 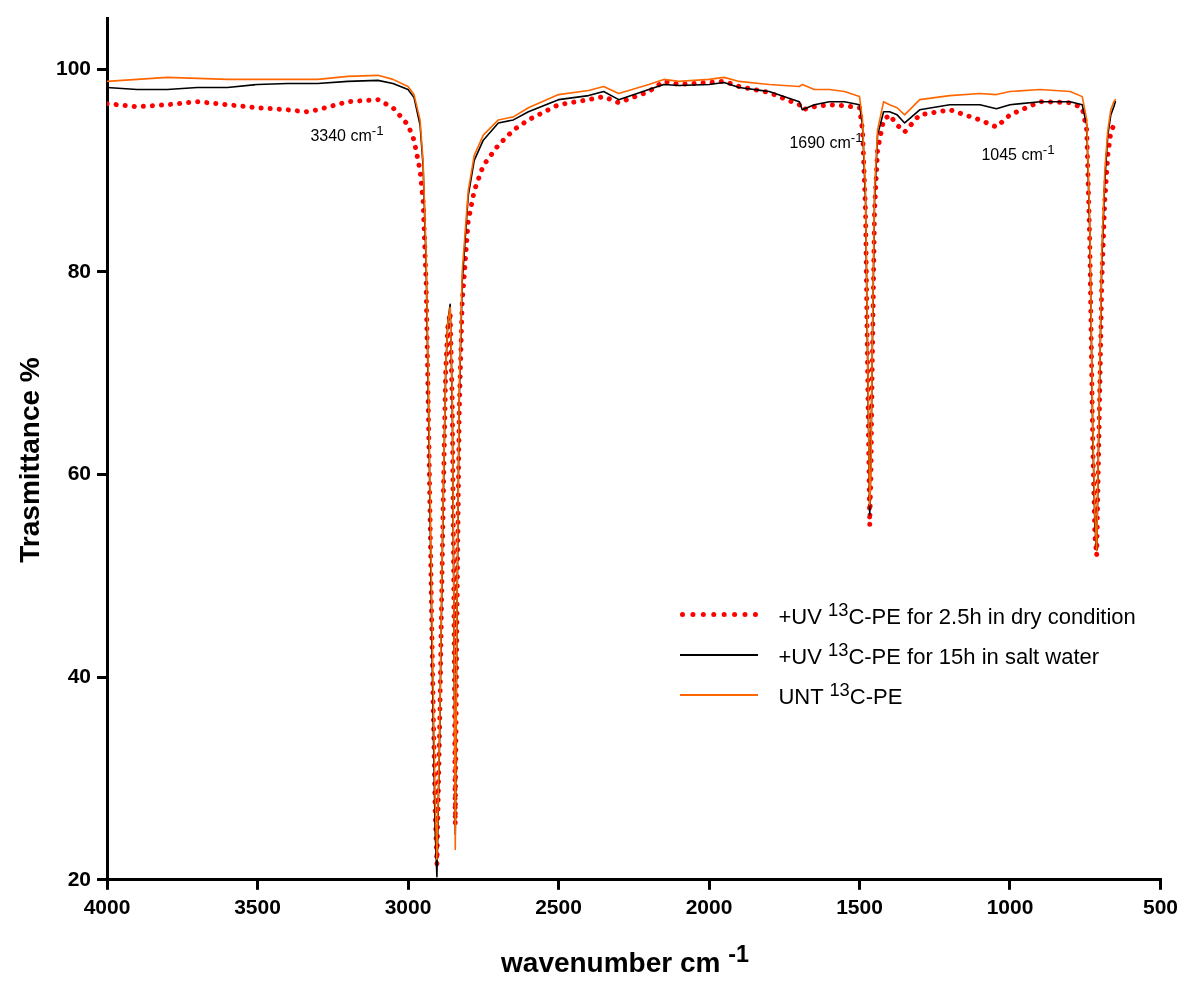 What do you see at coordinates (826, 141) in the screenshot?
I see `annotation: 1690 cm$^{-1}$` at bounding box center [826, 141].